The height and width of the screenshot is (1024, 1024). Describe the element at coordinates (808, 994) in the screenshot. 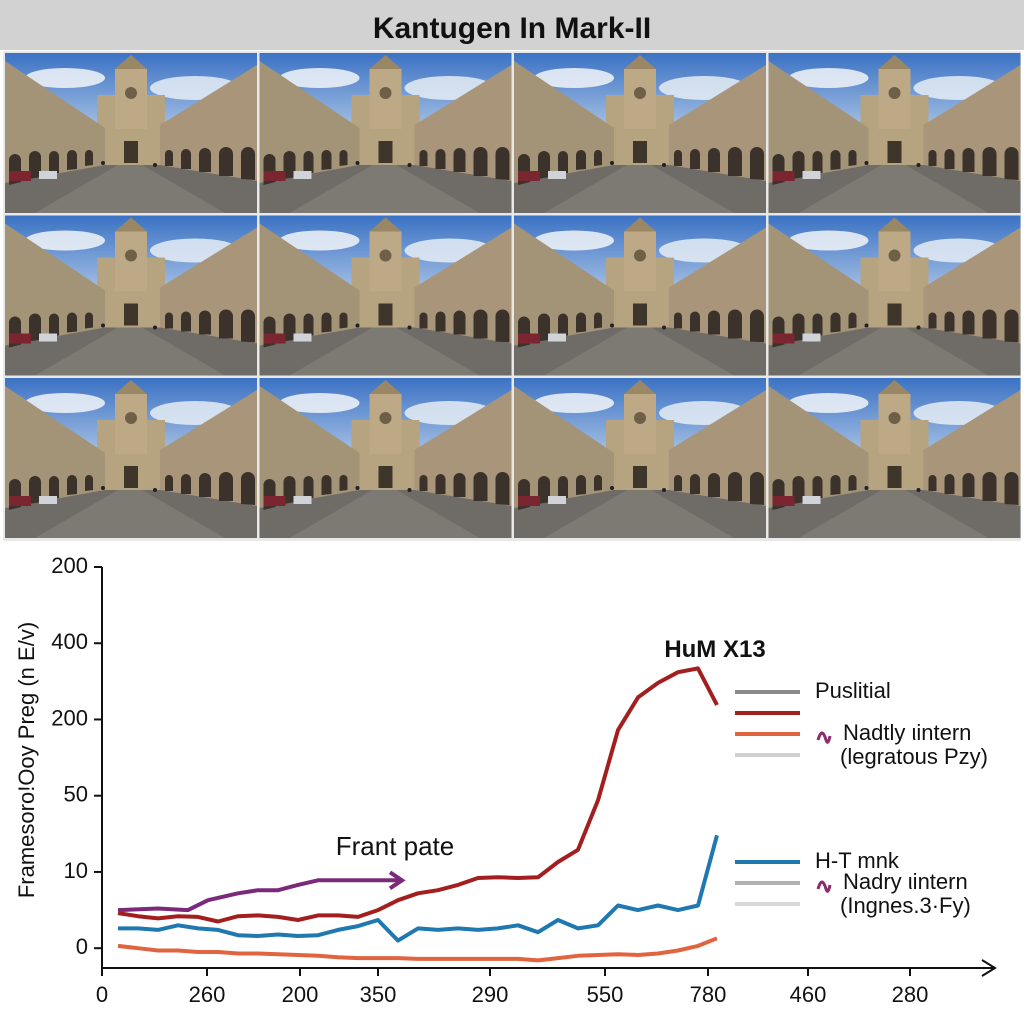

I see `x-tick-label: 460` at that location.